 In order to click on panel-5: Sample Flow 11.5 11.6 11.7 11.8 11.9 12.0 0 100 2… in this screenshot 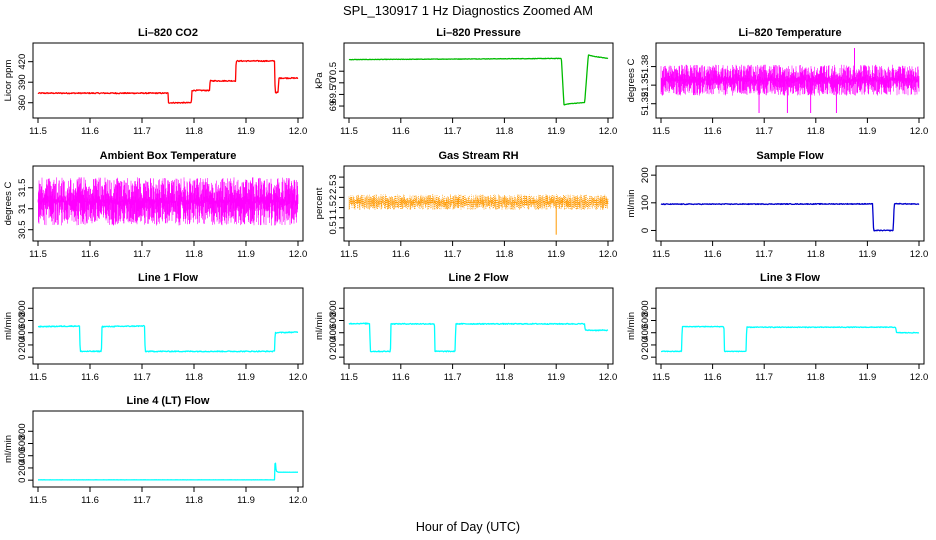, I will do `click(777, 205)`.